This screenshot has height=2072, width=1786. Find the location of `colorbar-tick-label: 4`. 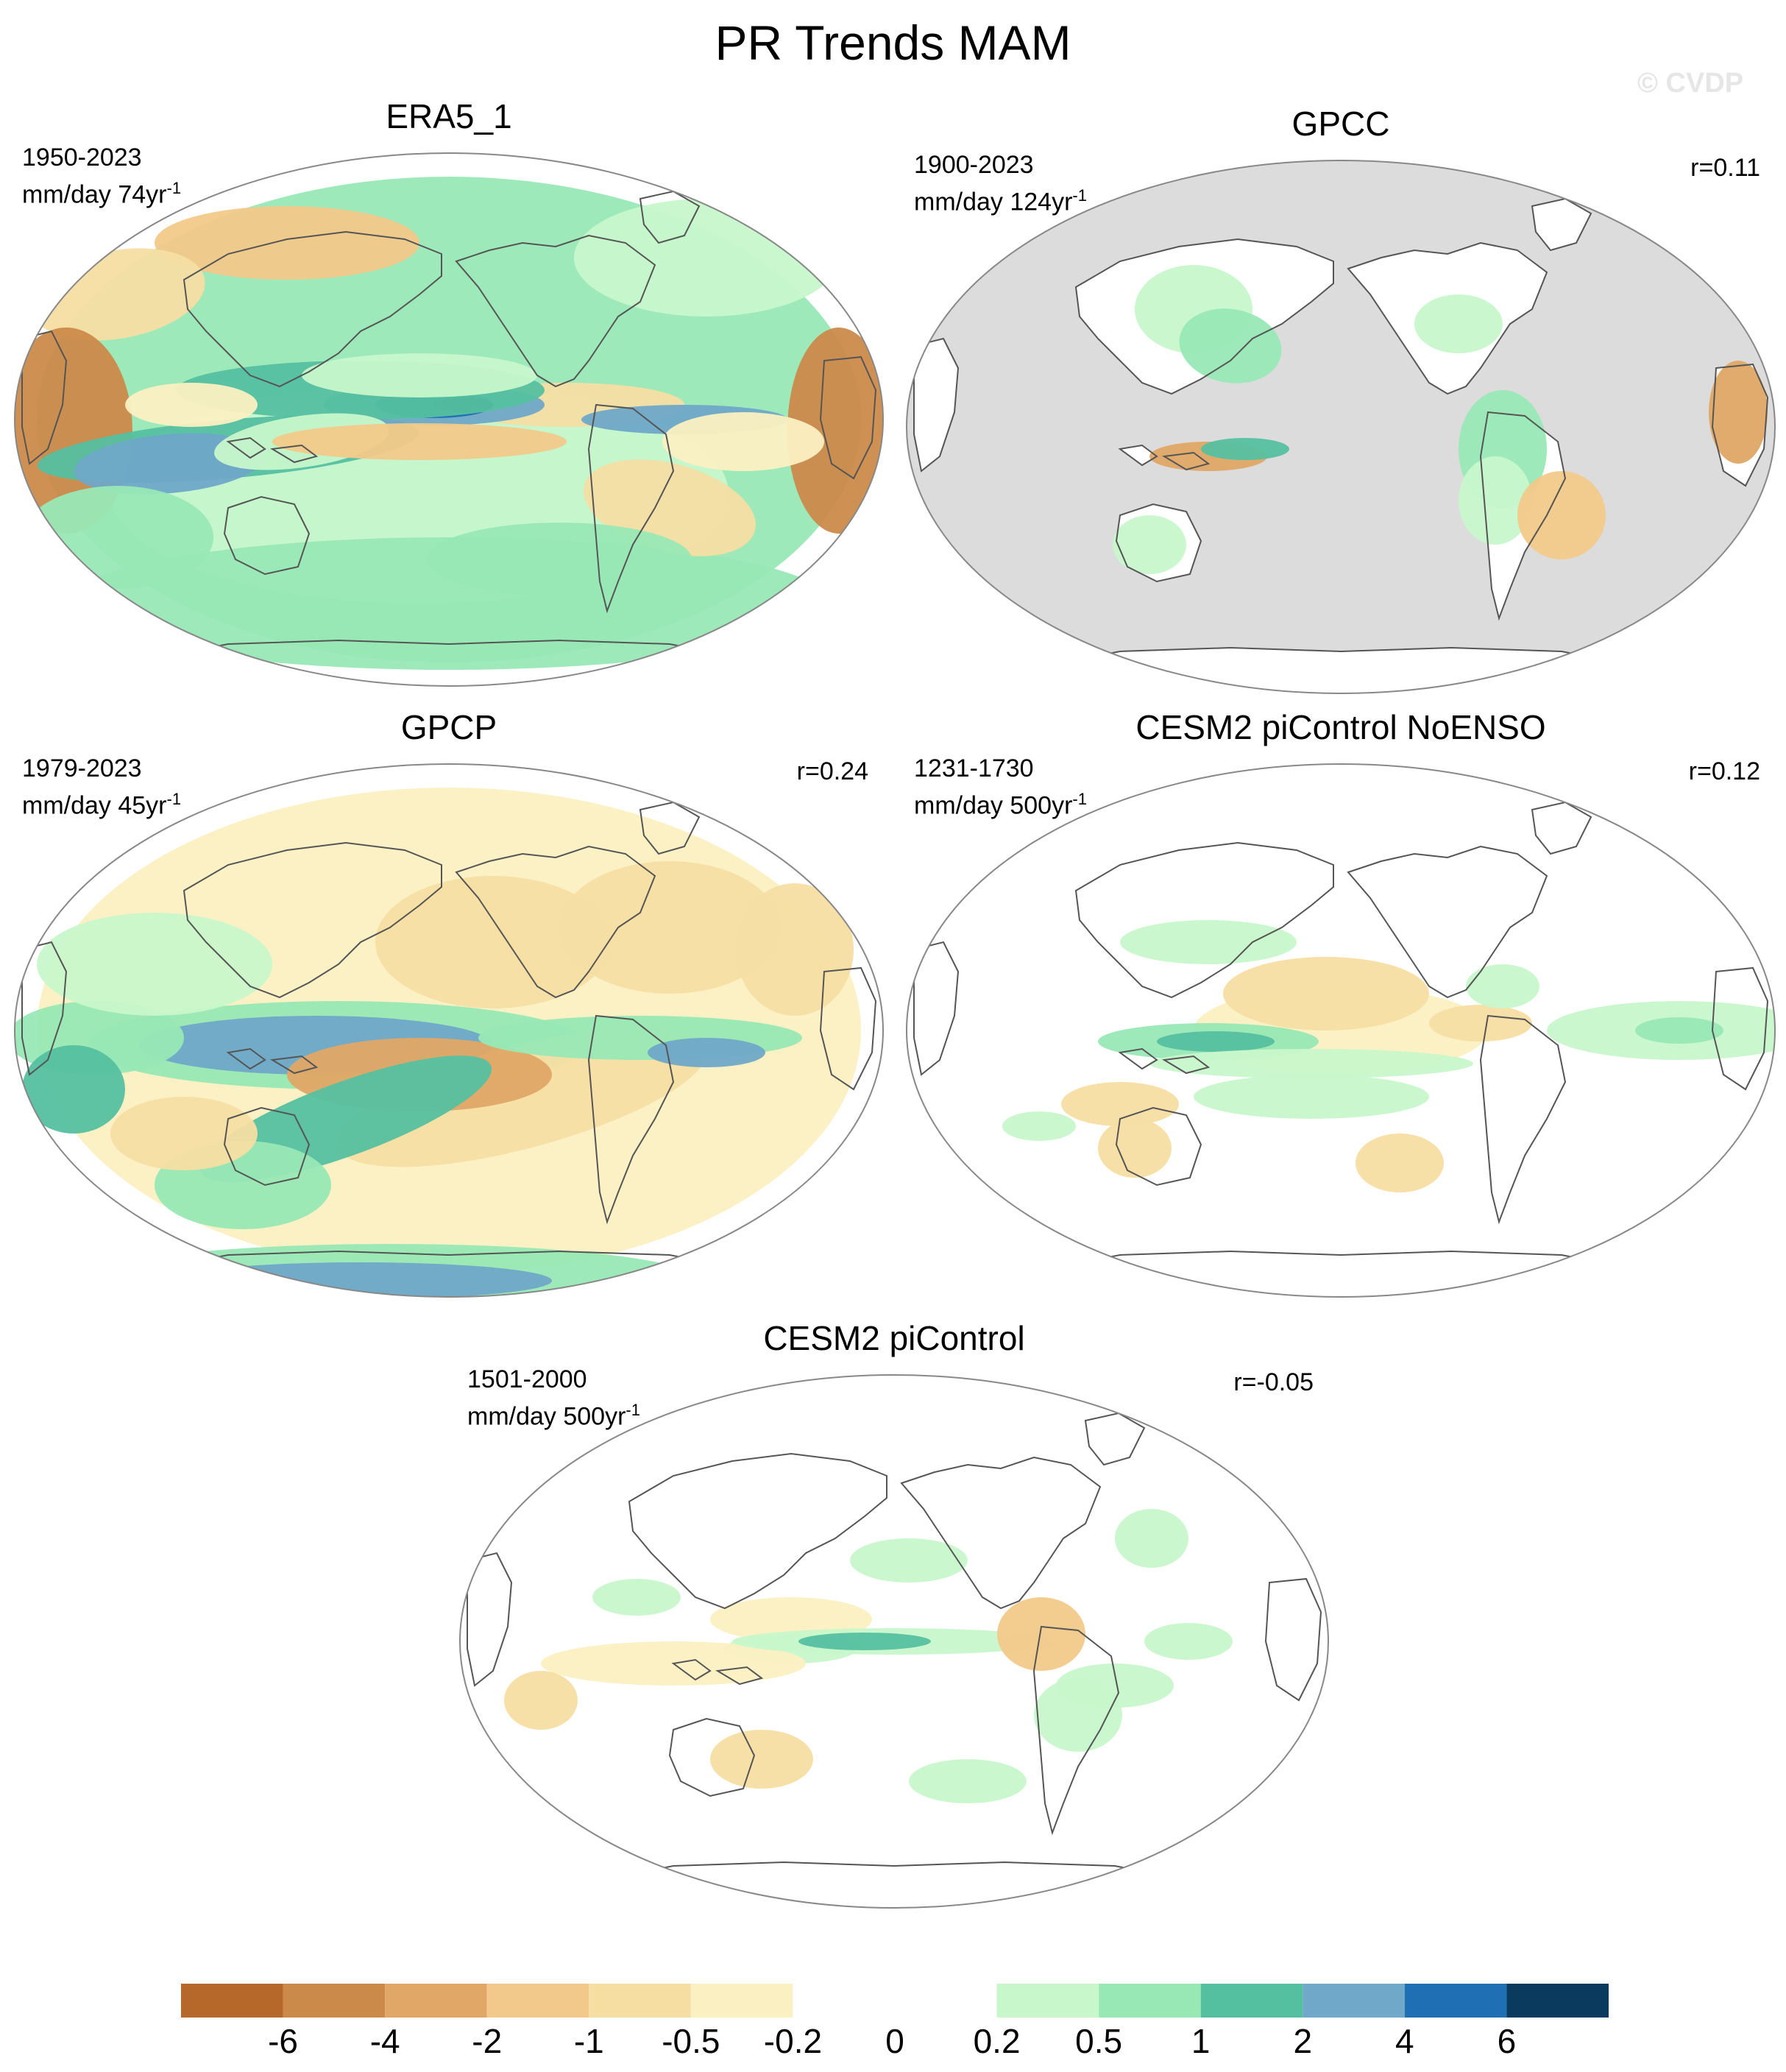

colorbar-tick-label: 4 is located at coordinates (1404, 2041).